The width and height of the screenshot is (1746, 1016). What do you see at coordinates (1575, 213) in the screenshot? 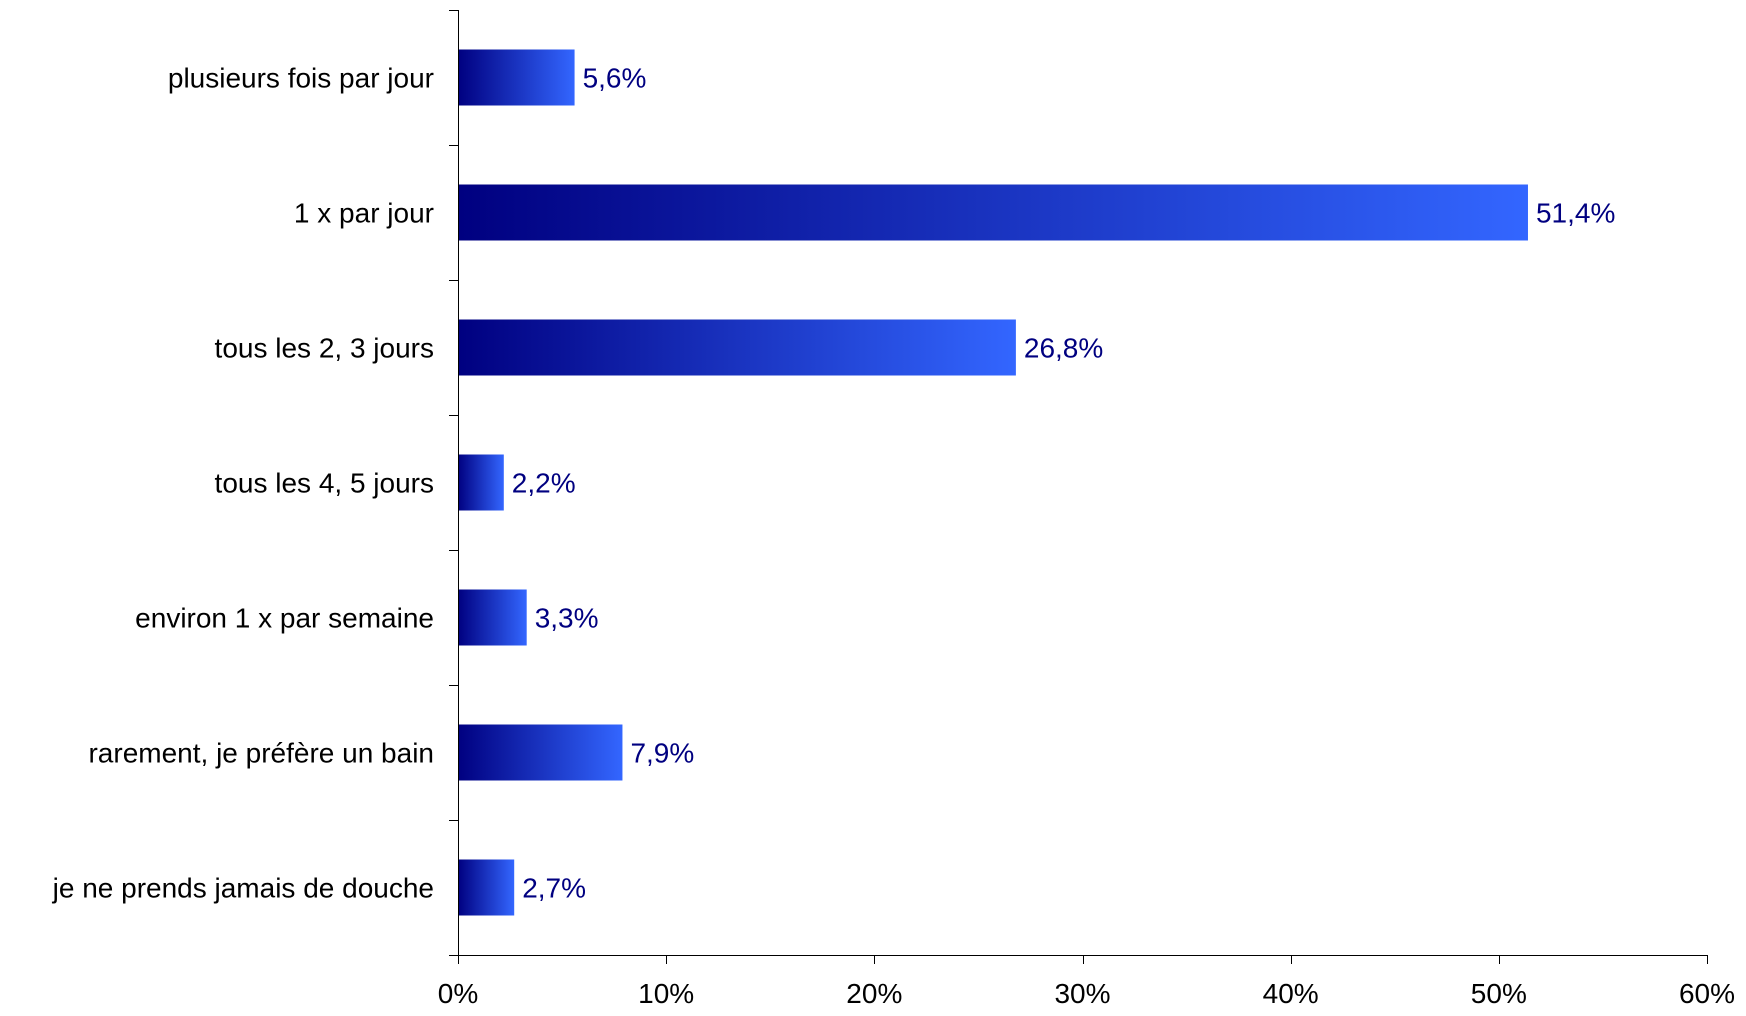
I see `data-label-2: 51,4%` at bounding box center [1575, 213].